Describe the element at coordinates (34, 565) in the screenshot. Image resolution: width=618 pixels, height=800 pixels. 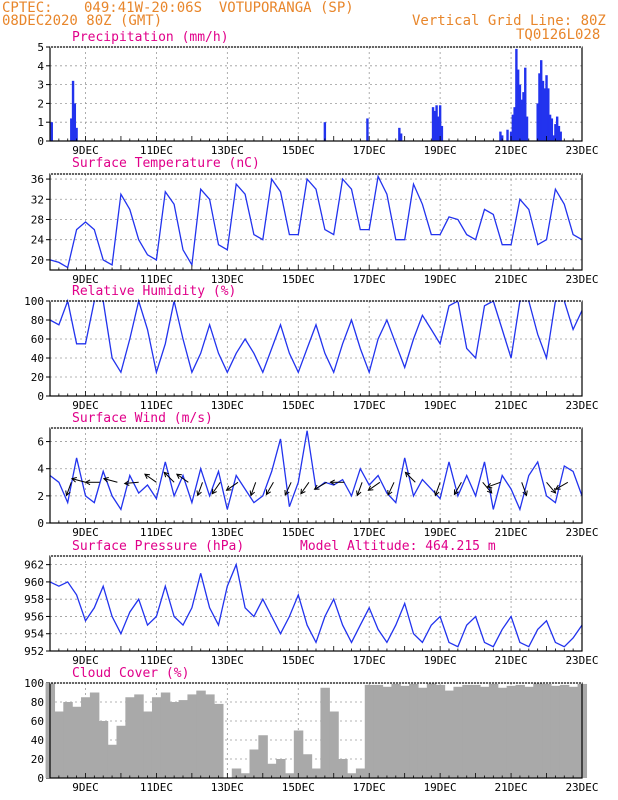
I see `ytick-label: 962` at that location.